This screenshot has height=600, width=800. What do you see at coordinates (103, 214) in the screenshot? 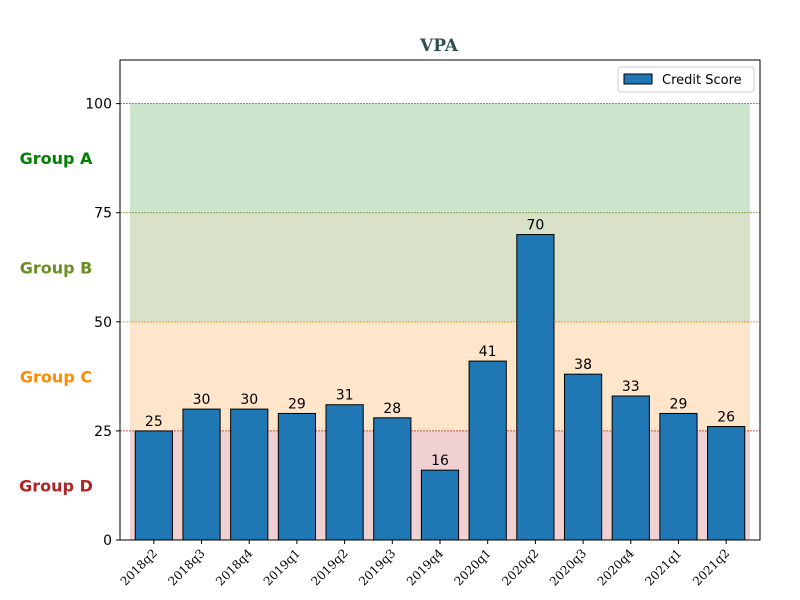
I see `y-tick-label: 75` at bounding box center [103, 214].